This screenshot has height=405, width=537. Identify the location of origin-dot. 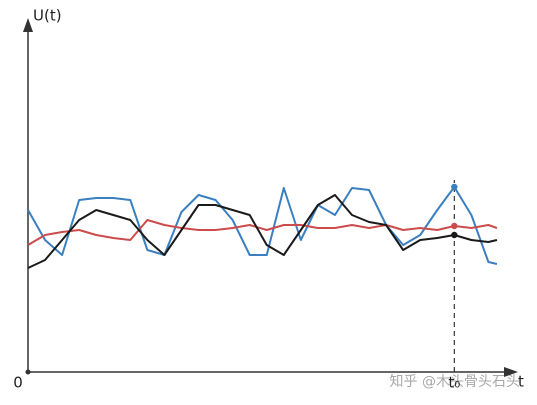
(28, 372).